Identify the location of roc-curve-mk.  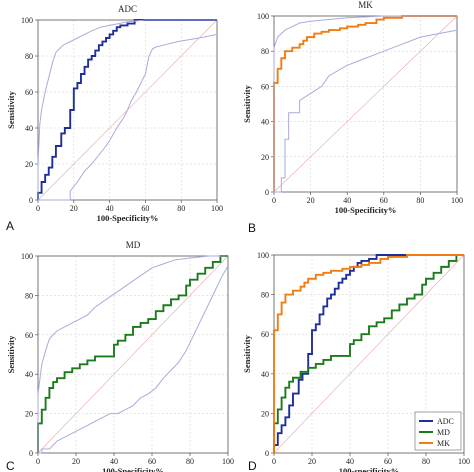
(365, 103).